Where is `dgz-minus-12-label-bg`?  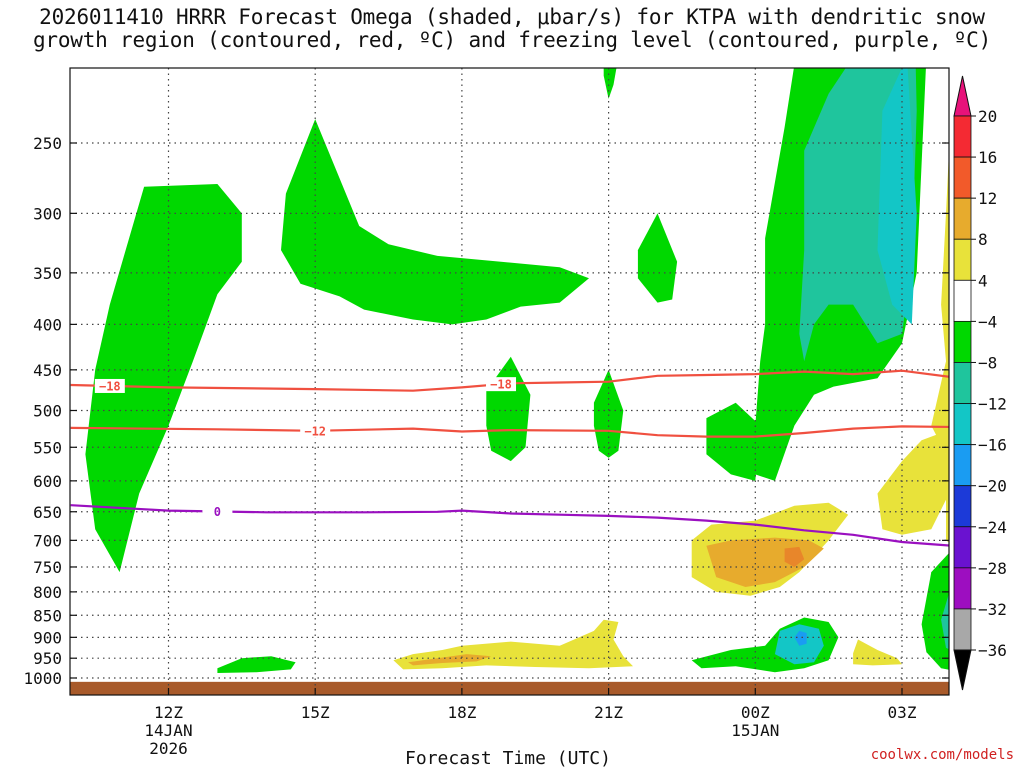
dgz-minus-12-label-bg is located at coordinates (315, 430).